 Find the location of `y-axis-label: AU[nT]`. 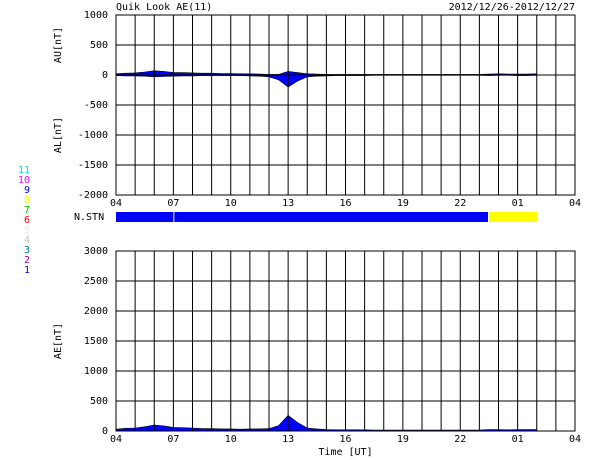

y-axis-label: AU[nT] is located at coordinates (58, 45).